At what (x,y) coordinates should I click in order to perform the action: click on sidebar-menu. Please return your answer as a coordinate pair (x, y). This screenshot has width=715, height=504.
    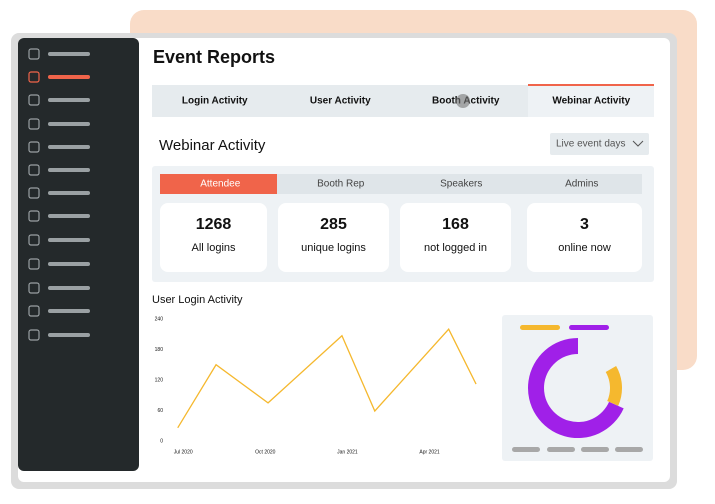
    Looking at the image, I should click on (59, 194).